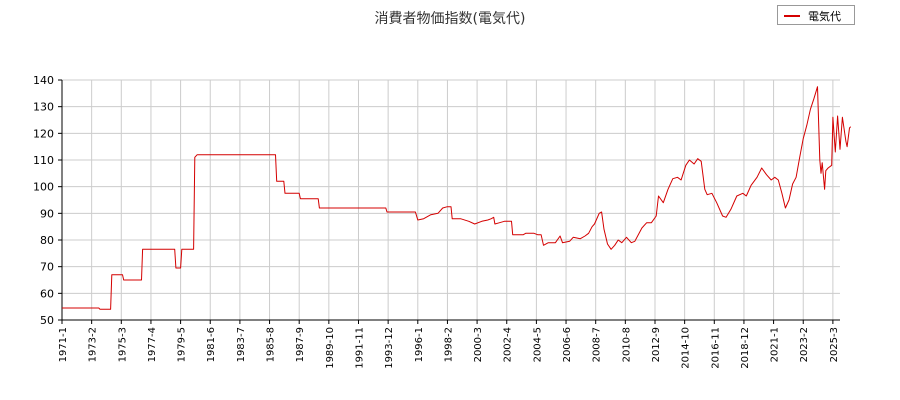 The image size is (900, 400). Describe the element at coordinates (567, 344) in the screenshot. I see `x-tick-label: 2006-6` at that location.